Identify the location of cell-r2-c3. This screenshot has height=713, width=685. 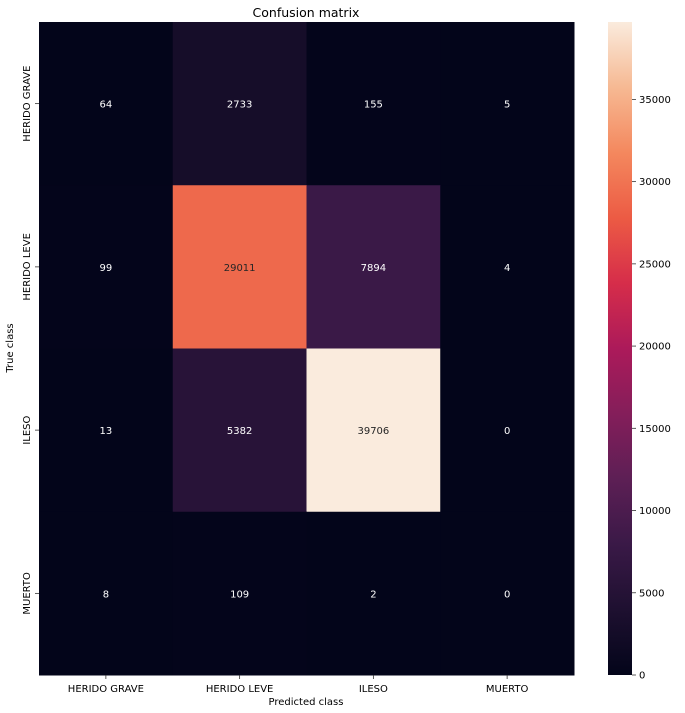
(507, 430).